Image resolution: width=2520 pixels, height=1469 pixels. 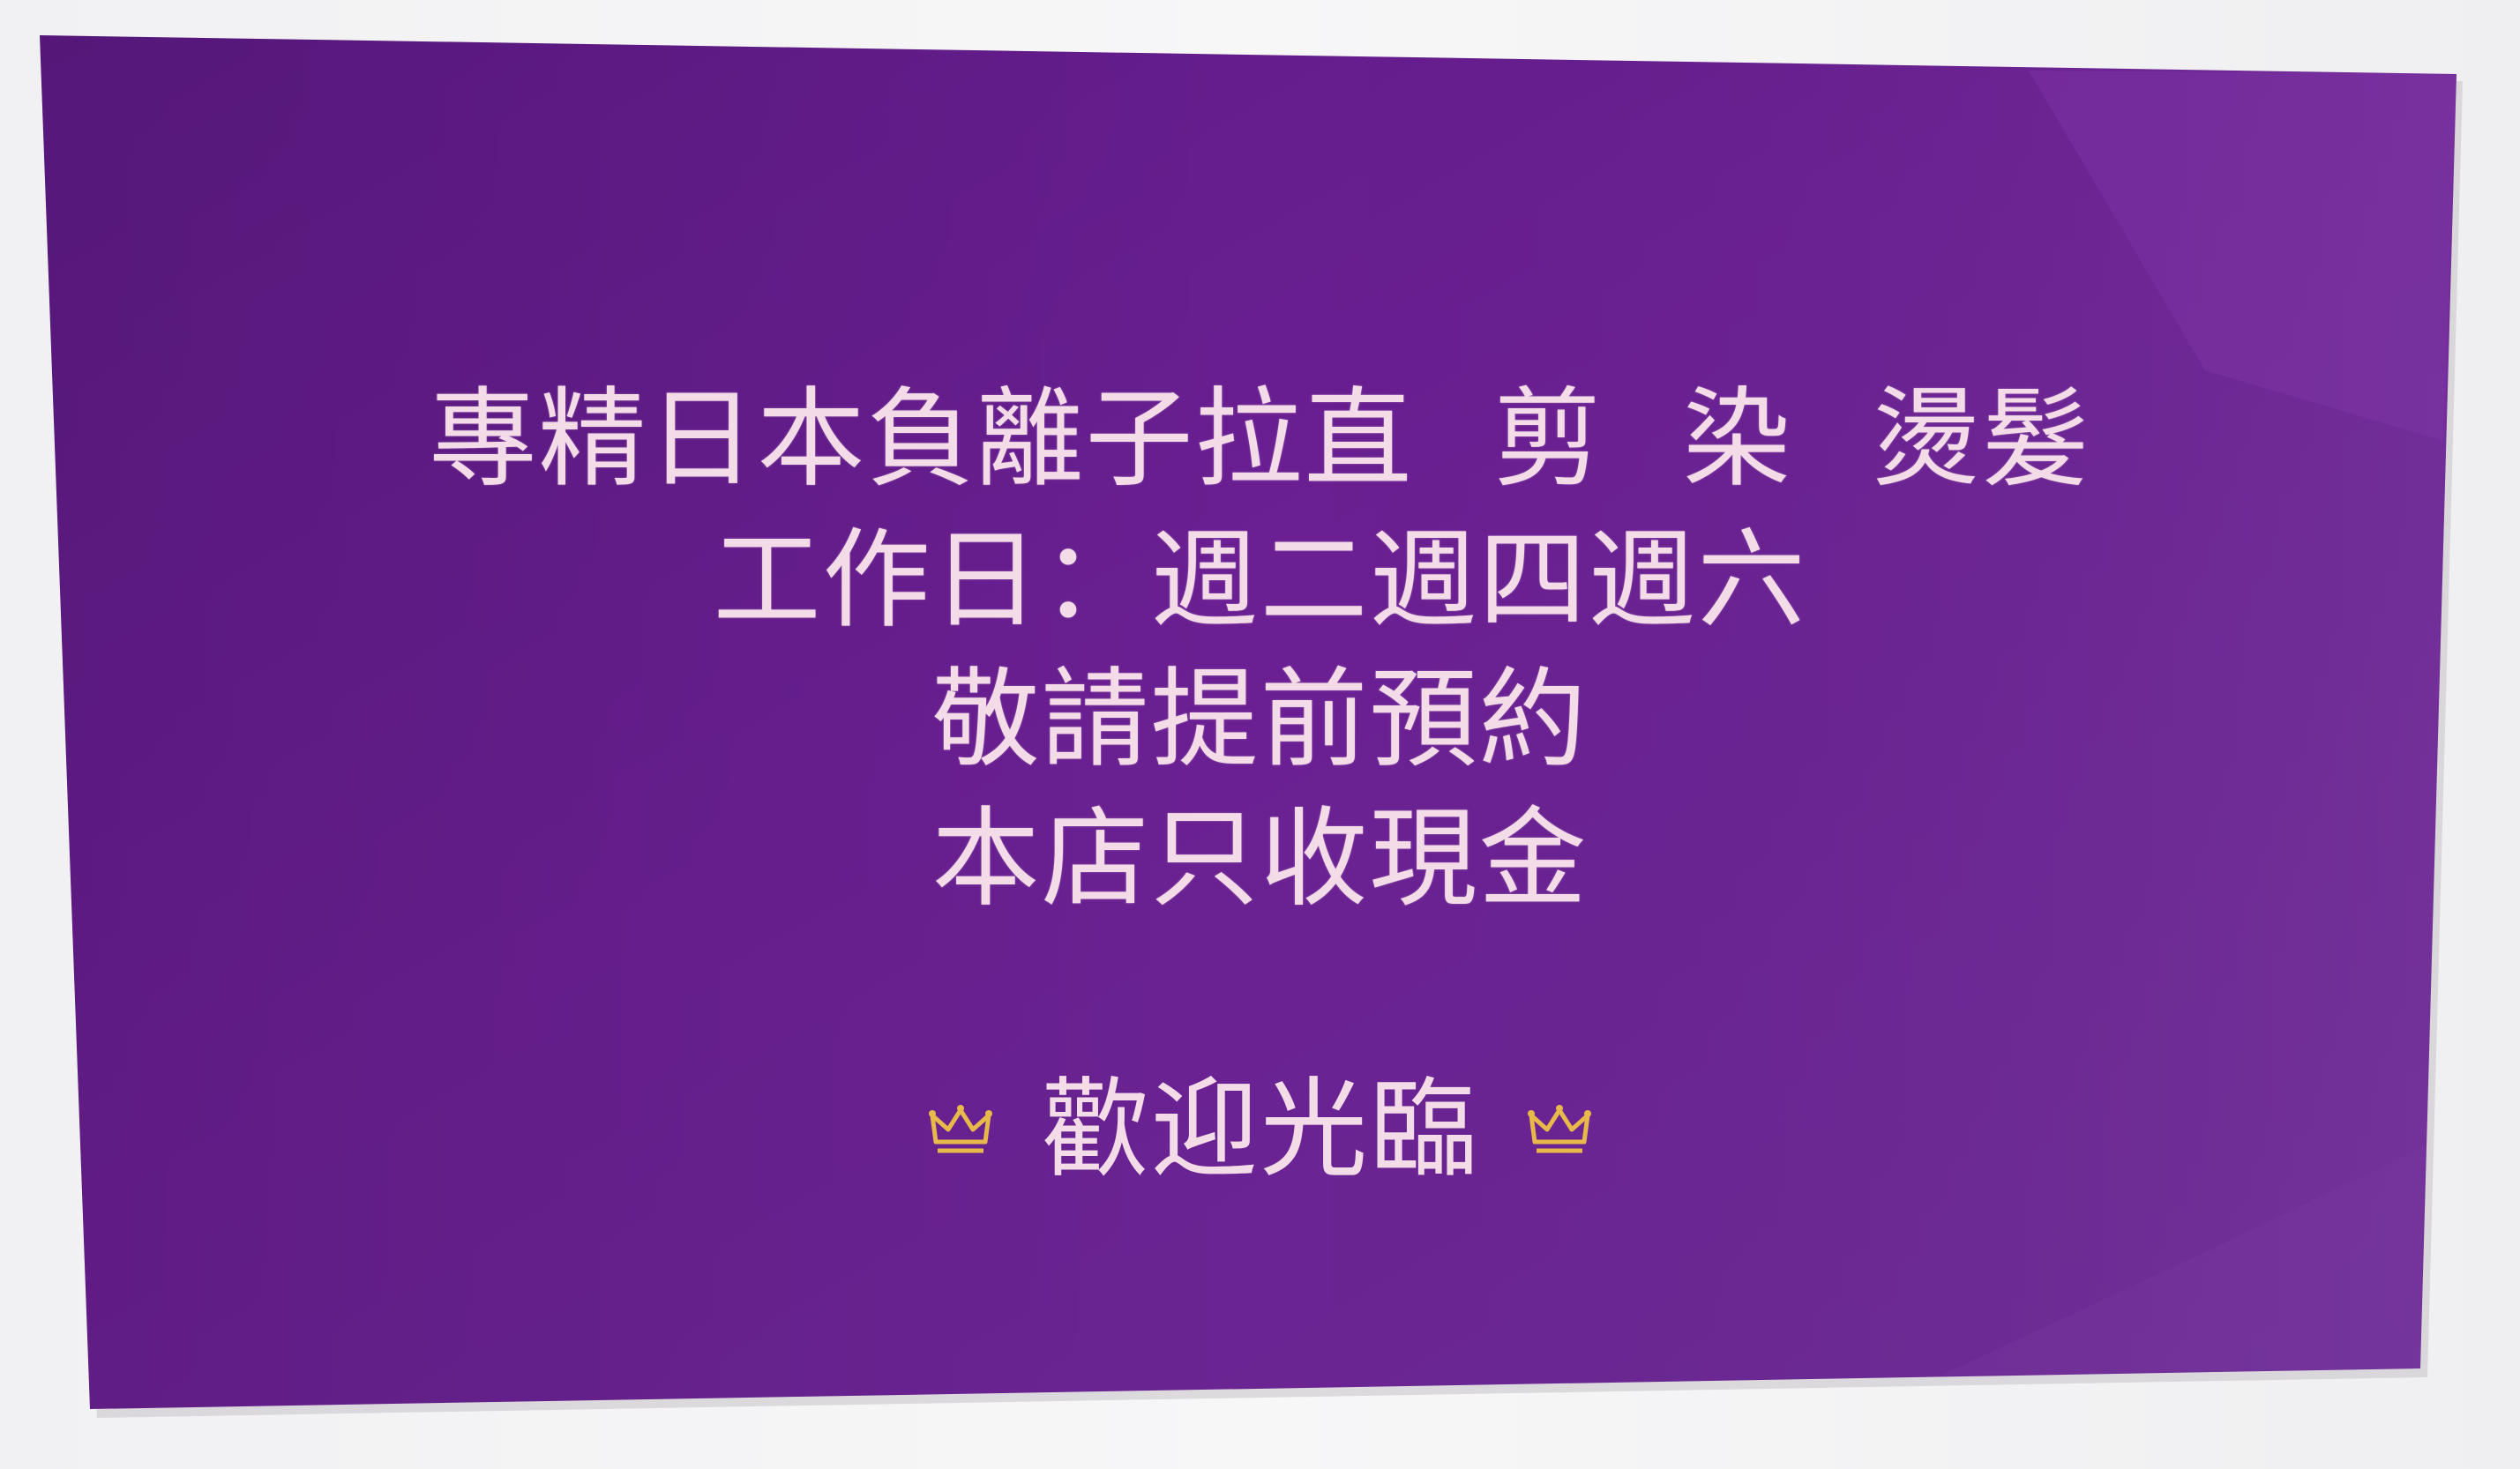 I want to click on services-line: 專精日本負離子拉直 剪 染 燙髮, so click(x=1260, y=439).